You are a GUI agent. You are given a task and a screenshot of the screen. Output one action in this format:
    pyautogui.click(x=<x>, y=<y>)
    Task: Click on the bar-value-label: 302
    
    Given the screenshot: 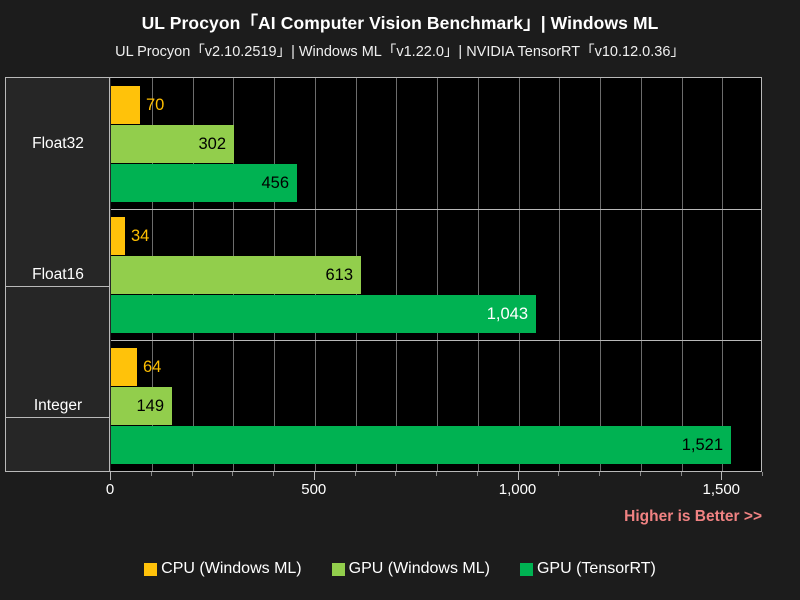 What is the action you would take?
    pyautogui.click(x=212, y=144)
    